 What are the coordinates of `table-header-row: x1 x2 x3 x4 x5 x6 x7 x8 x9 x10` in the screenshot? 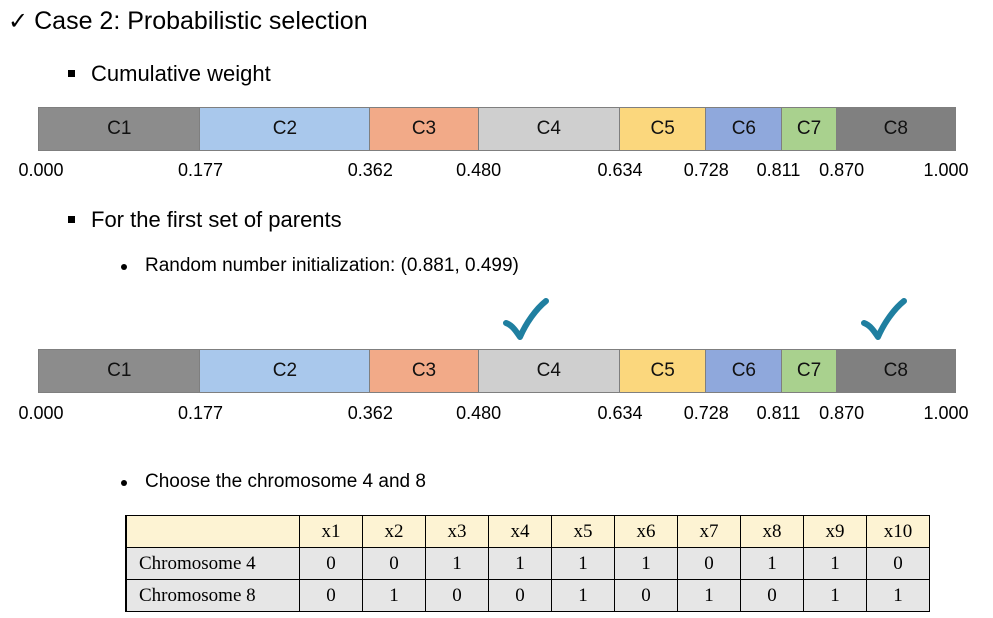 It's located at (527, 531).